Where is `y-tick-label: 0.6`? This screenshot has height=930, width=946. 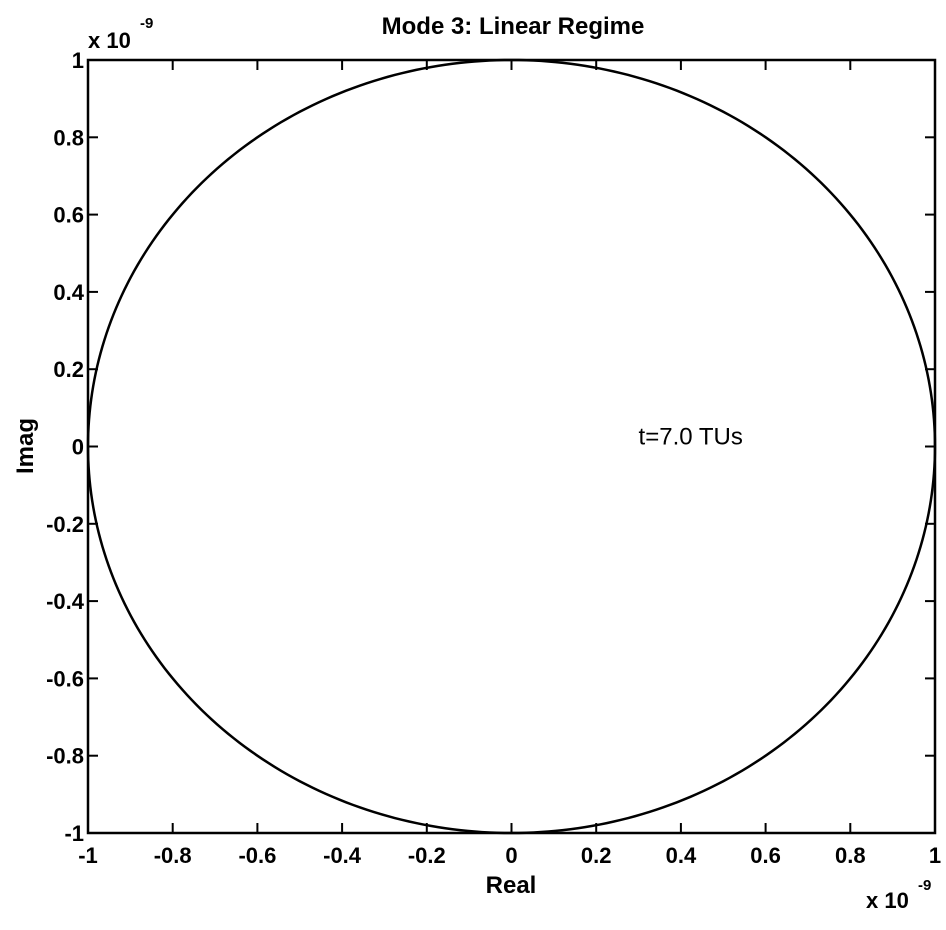 y-tick-label: 0.6 is located at coordinates (68, 215).